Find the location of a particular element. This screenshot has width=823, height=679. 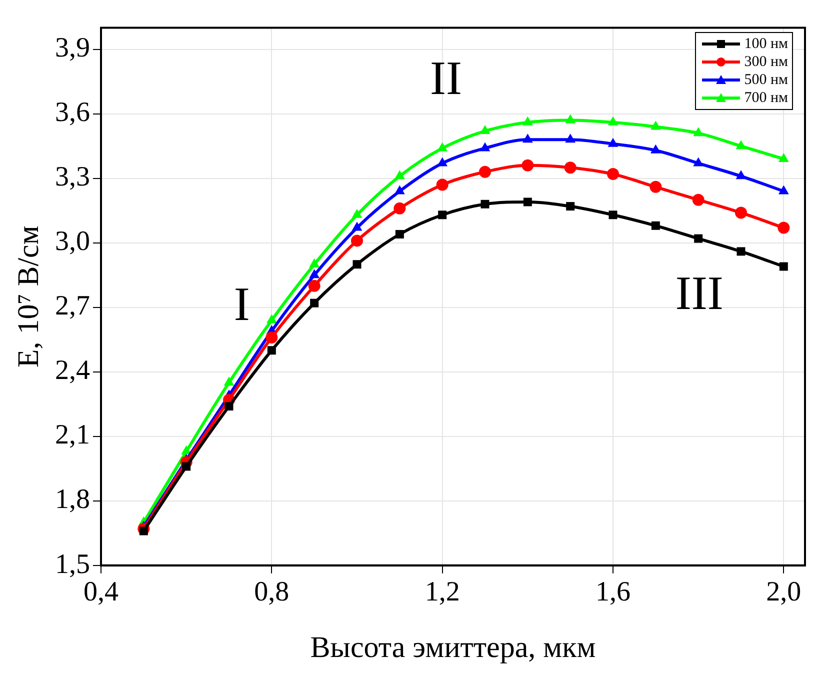

x-axis-title: Высота эмиттера, мкм is located at coordinates (453, 647).